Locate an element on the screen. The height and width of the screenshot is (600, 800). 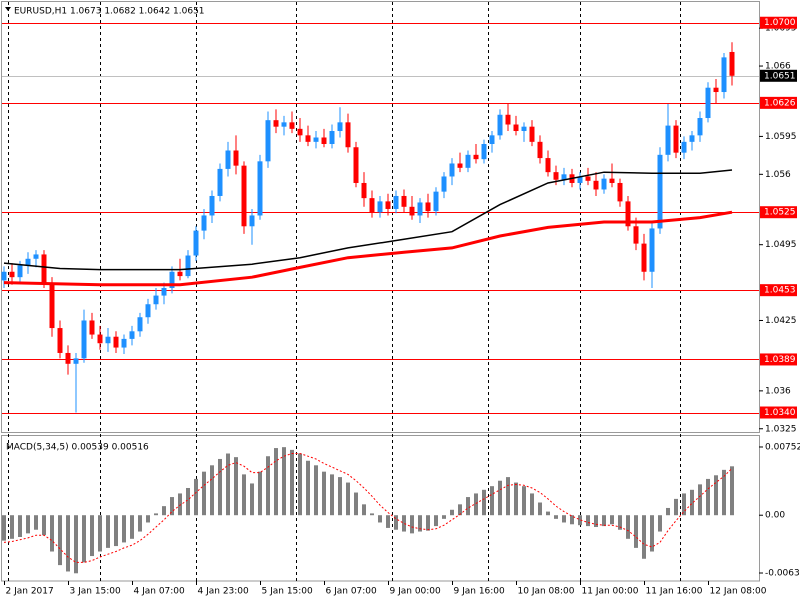
x-tick-label: 11 Jan 16:00 is located at coordinates (674, 592).